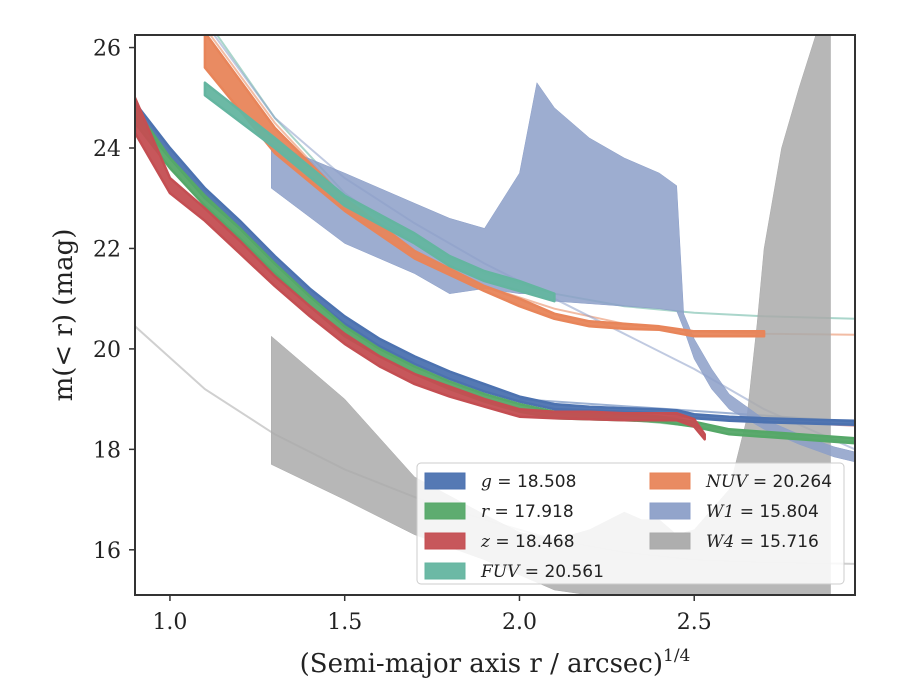 This screenshot has width=900, height=700. Describe the element at coordinates (107, 249) in the screenshot. I see `y-tick-label: 22` at that location.